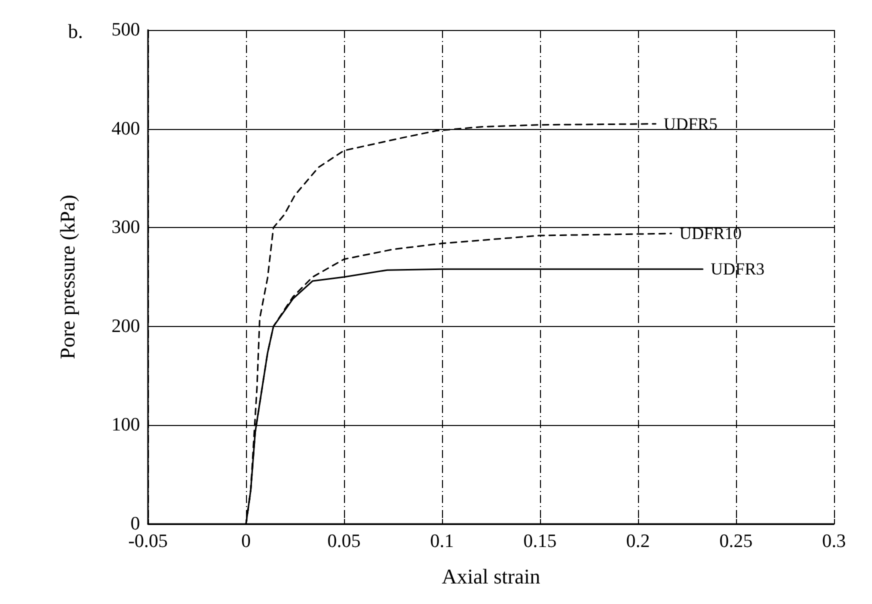 This screenshot has width=872, height=604. Describe the element at coordinates (126, 227) in the screenshot. I see `y-tick-label: 300` at that location.